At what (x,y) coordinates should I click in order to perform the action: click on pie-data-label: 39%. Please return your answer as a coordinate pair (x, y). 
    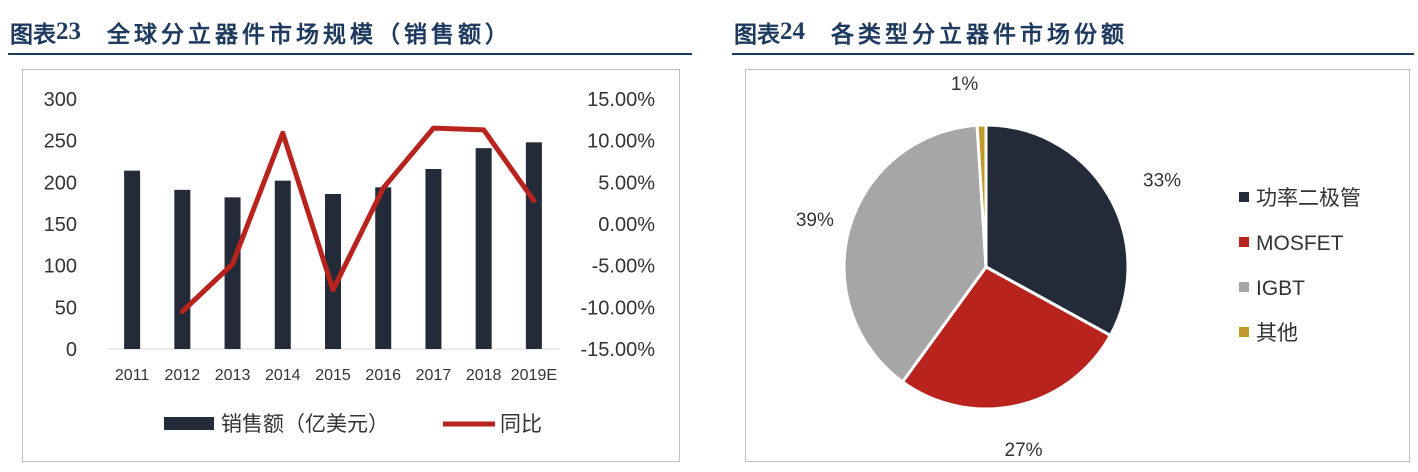
    Looking at the image, I should click on (815, 220).